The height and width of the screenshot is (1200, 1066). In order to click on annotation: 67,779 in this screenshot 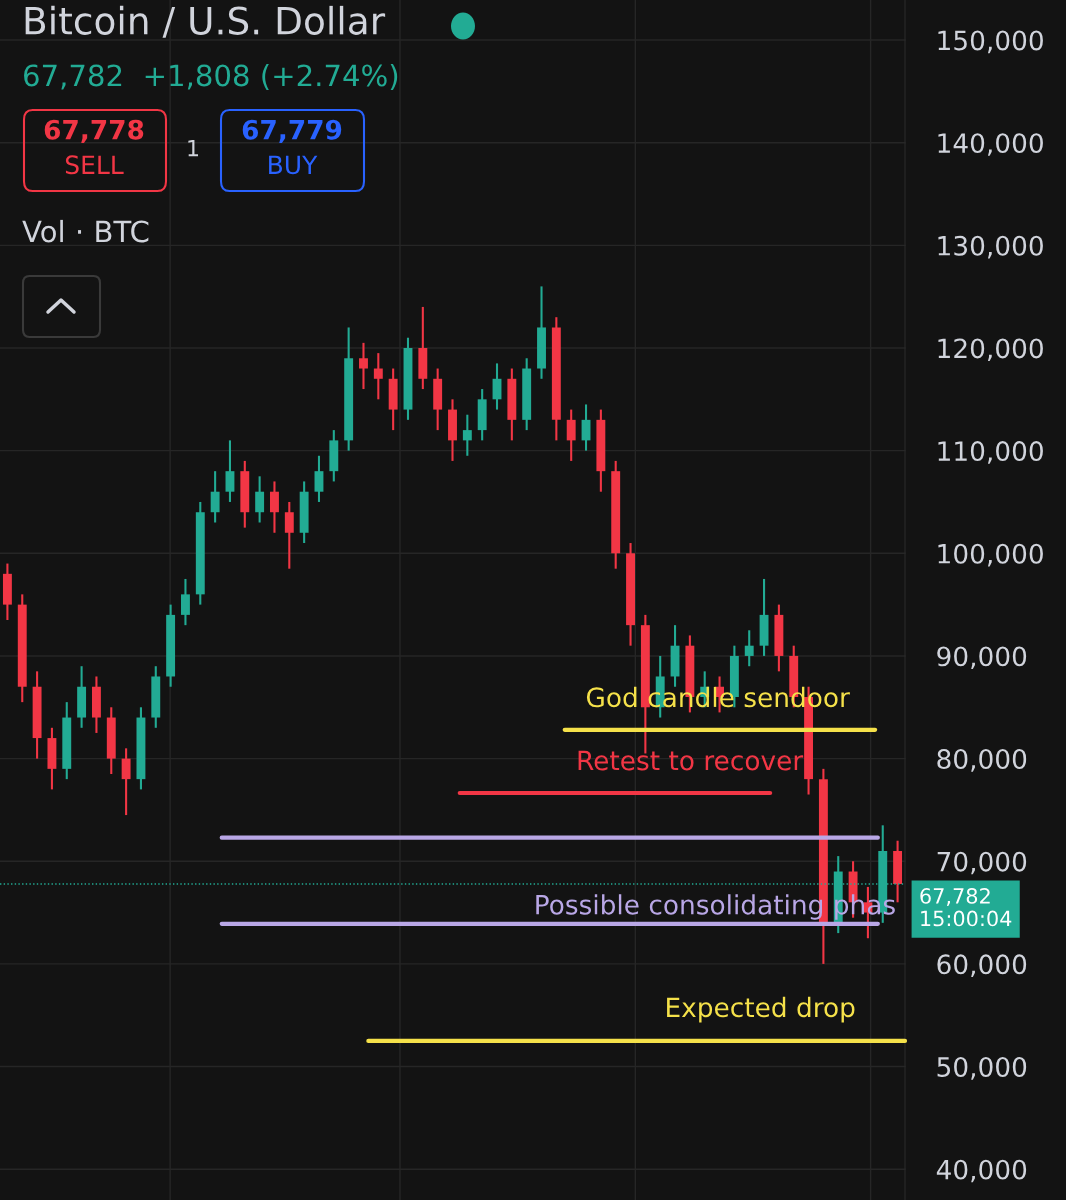, I will do `click(292, 131)`.